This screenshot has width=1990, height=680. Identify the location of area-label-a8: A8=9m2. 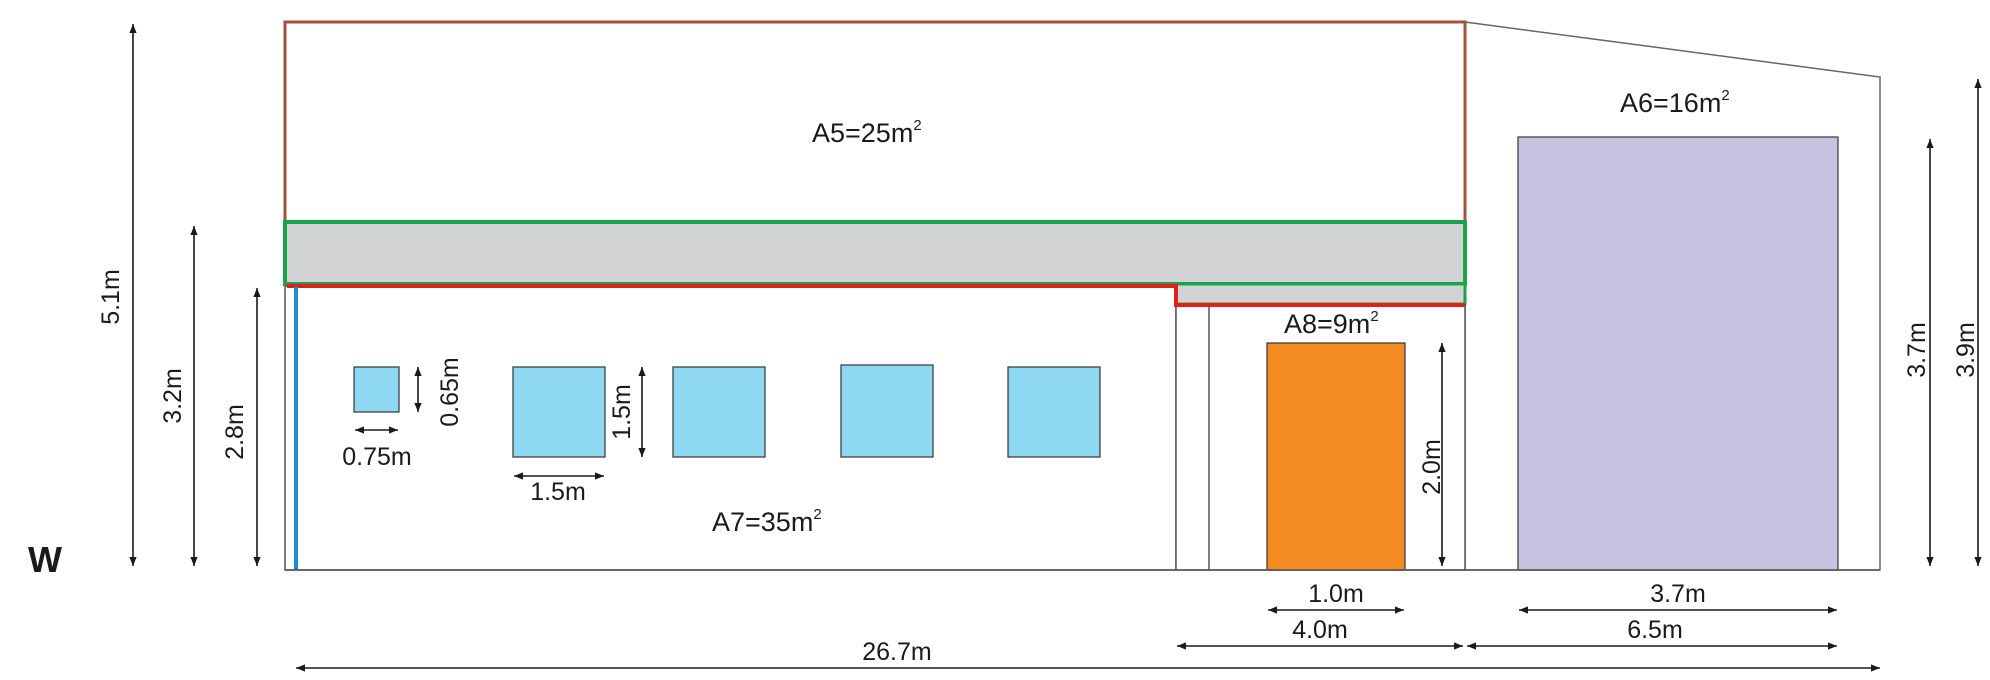
(1331, 323).